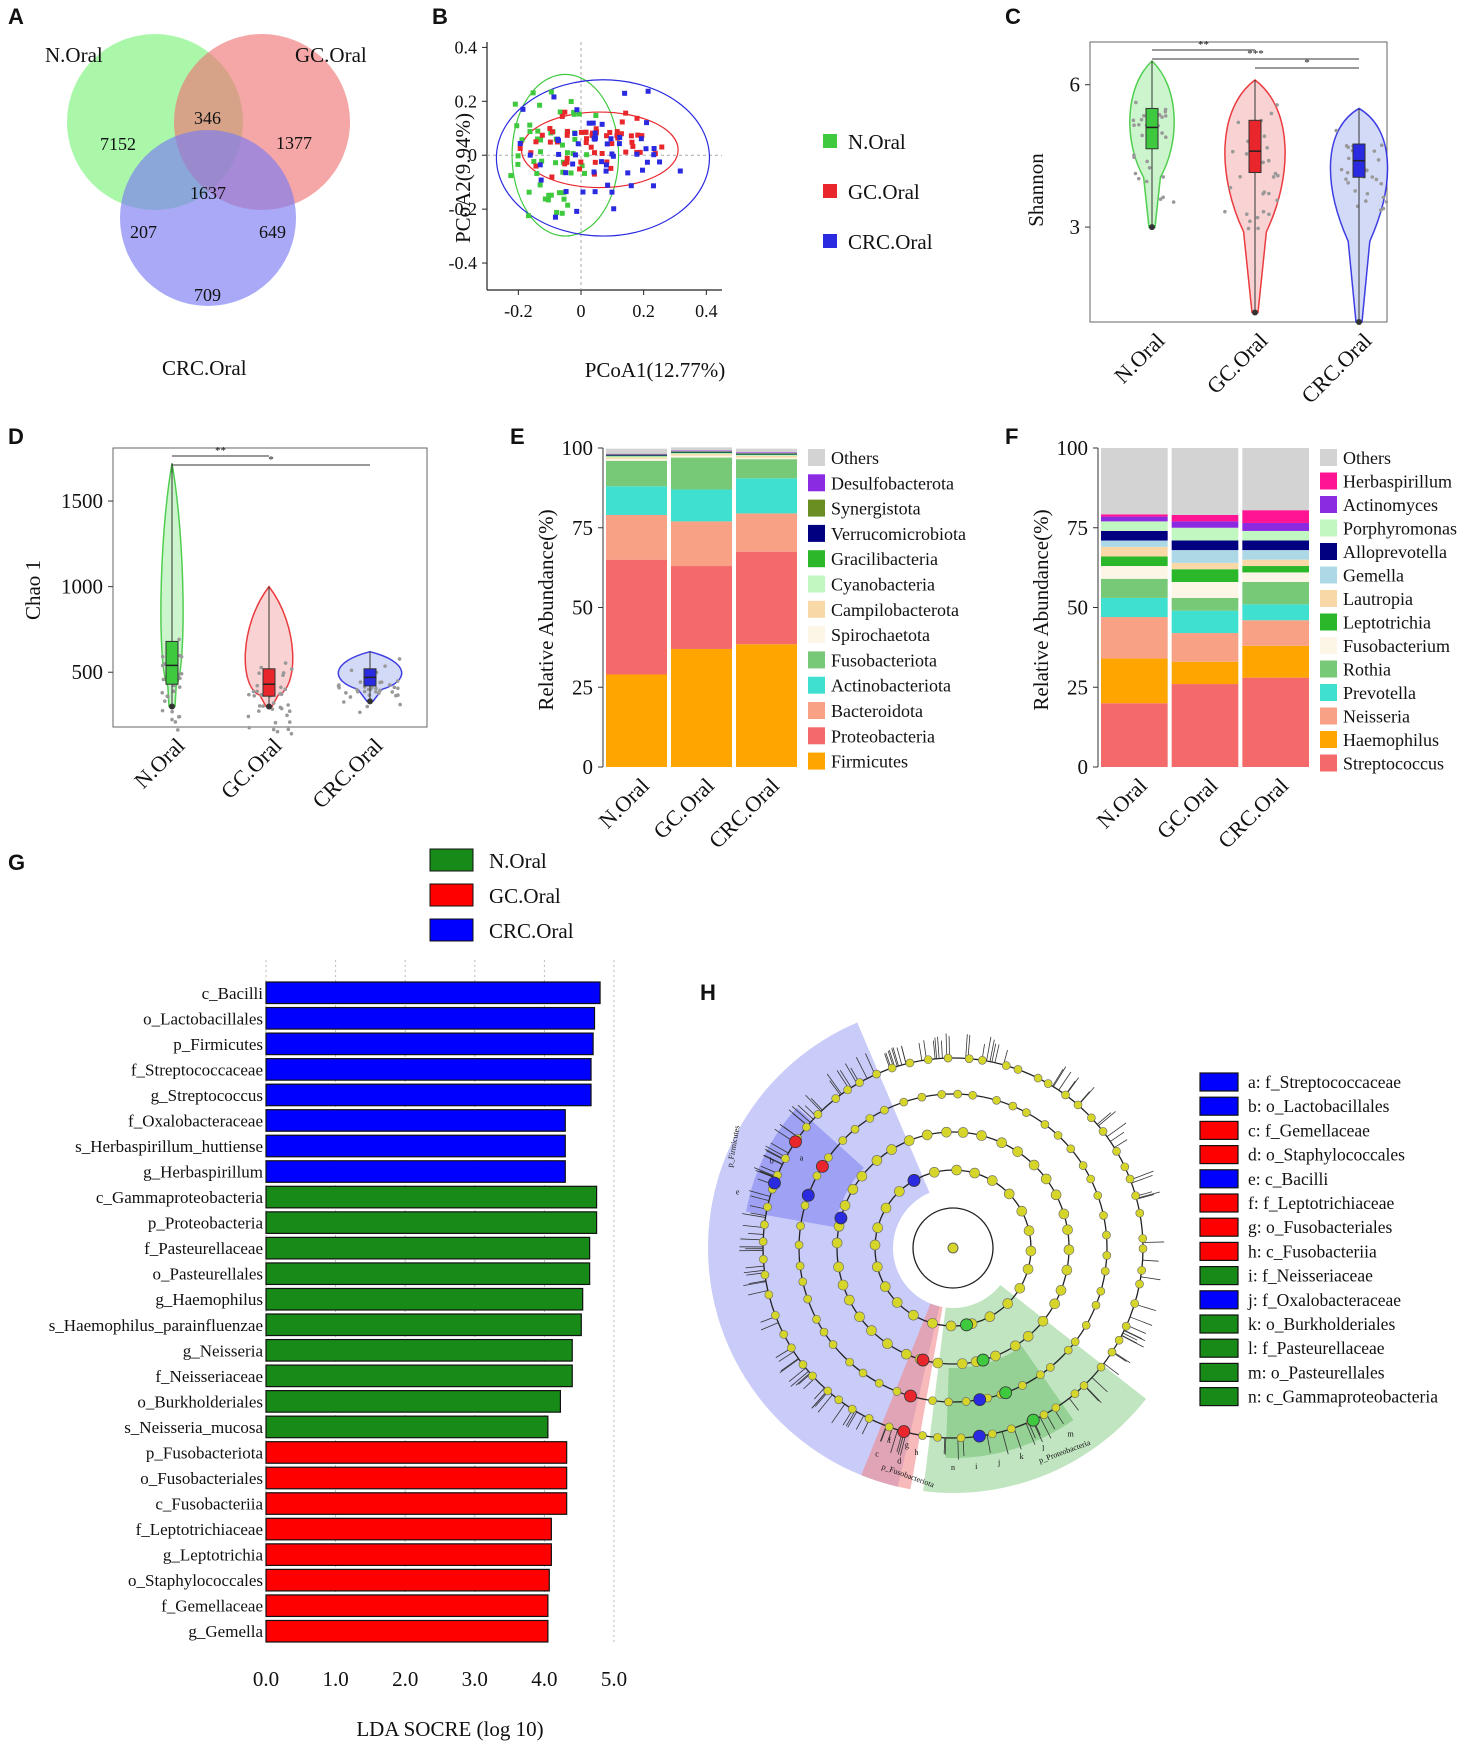 The height and width of the screenshot is (1746, 1477). I want to click on stackF-segment-Gemella, so click(1205, 556).